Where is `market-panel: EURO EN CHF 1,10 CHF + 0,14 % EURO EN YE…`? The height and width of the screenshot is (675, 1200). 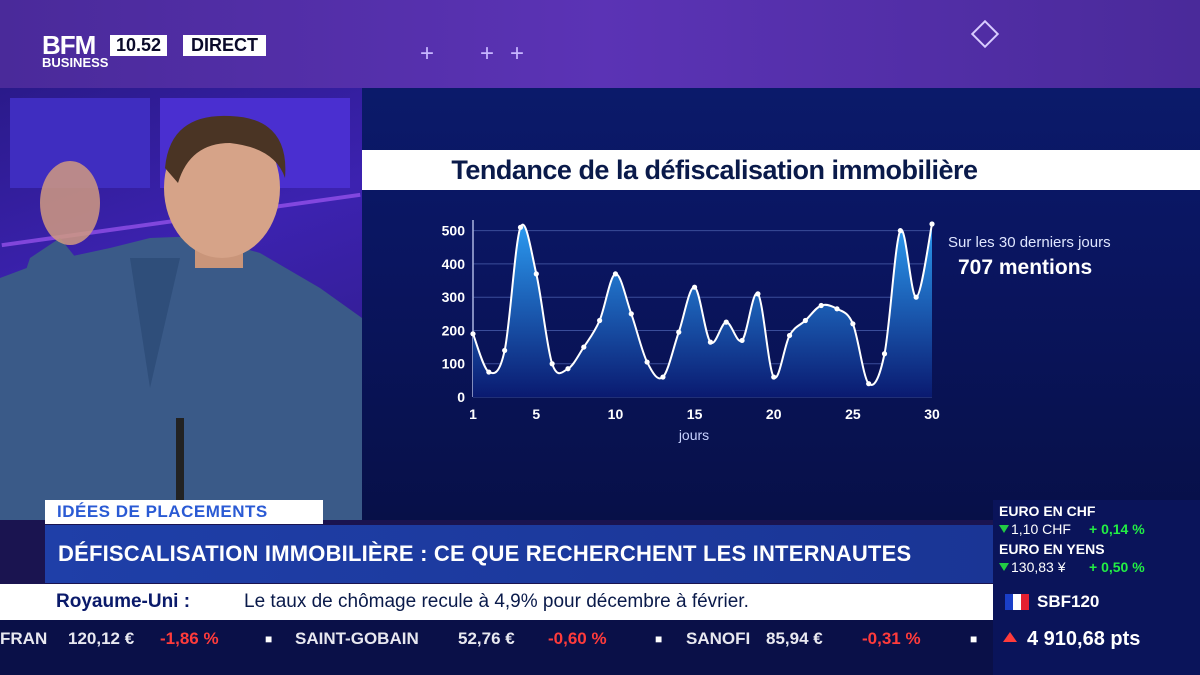
market-panel: EURO EN CHF 1,10 CHF + 0,14 % EURO EN YE… is located at coordinates (1096, 542).